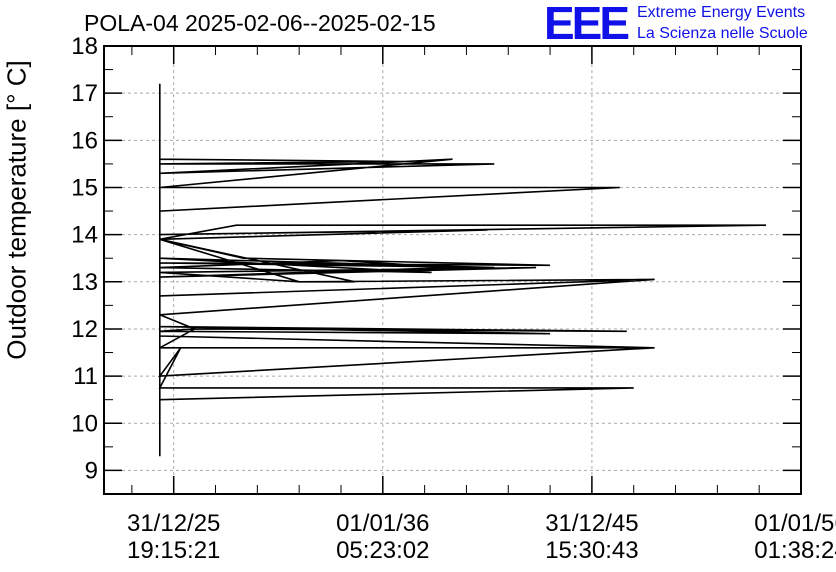 The width and height of the screenshot is (836, 572). What do you see at coordinates (591, 523) in the screenshot?
I see `x-tick-date-label: 31/12/45` at bounding box center [591, 523].